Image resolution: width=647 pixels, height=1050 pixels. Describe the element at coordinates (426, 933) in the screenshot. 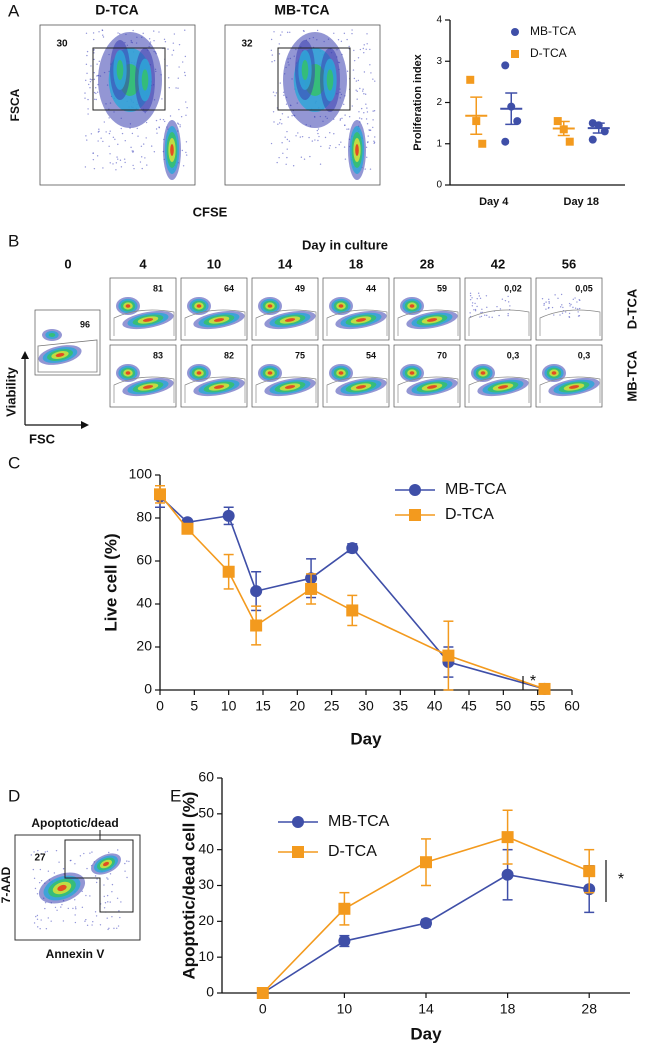

I see `series-line` at that location.